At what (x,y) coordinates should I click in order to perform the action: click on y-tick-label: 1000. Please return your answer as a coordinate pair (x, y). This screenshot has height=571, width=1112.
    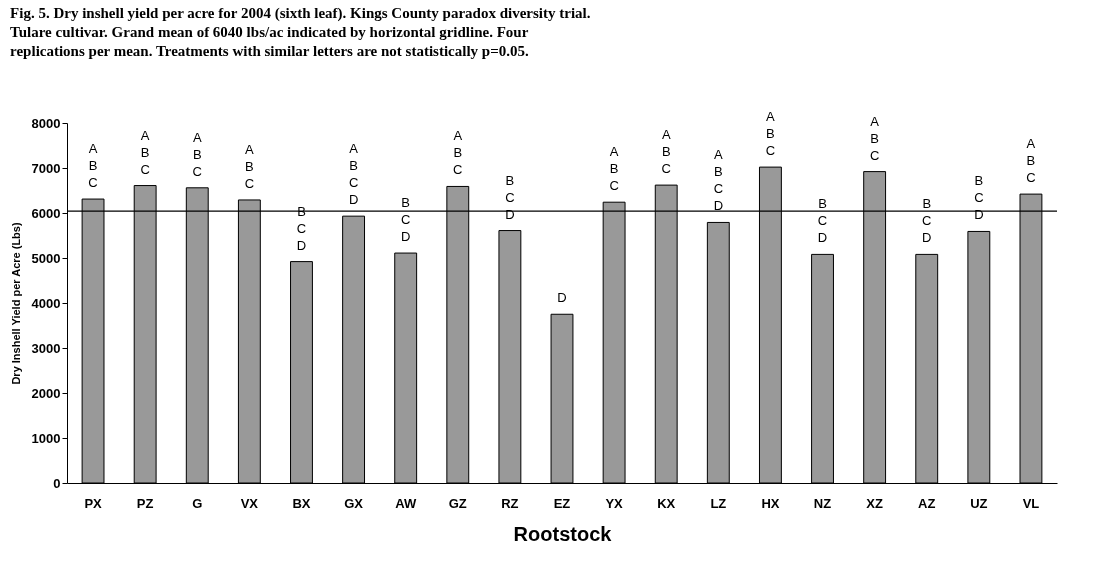
    Looking at the image, I should click on (46, 438).